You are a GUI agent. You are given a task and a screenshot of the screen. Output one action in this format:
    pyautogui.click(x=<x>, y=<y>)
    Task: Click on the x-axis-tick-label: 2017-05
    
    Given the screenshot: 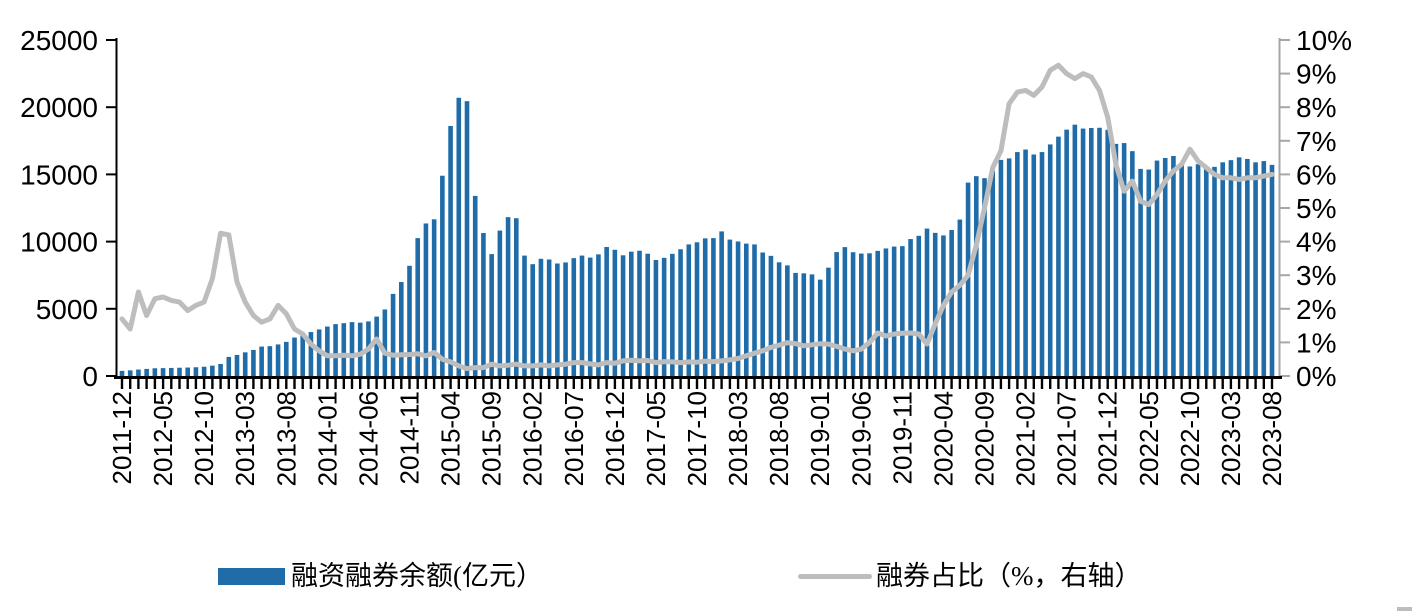 What is the action you would take?
    pyautogui.click(x=656, y=438)
    